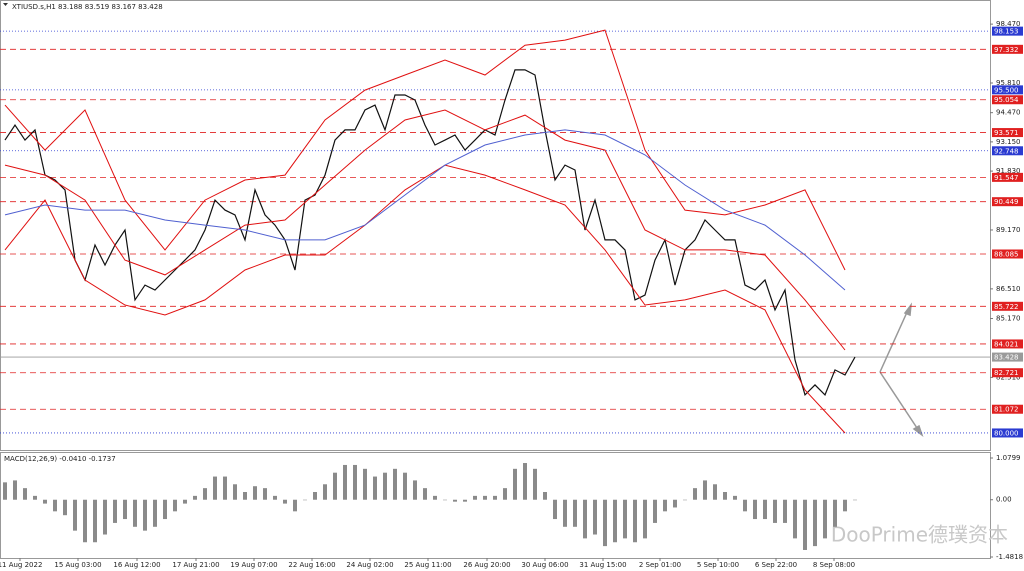 The image size is (1024, 571). I want to click on x-tick-label: 8 Sep 08:00, so click(834, 565).